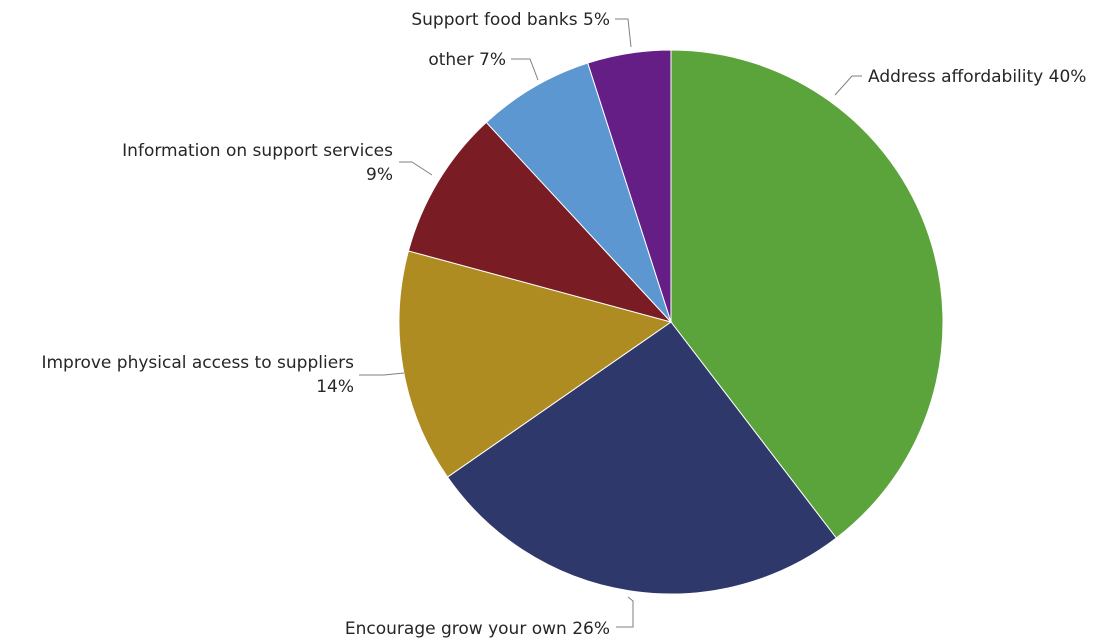  What do you see at coordinates (197, 375) in the screenshot?
I see `data-label-improve-physical-access-to-suppliers: Improve physical access to suppliers 14%` at bounding box center [197, 375].